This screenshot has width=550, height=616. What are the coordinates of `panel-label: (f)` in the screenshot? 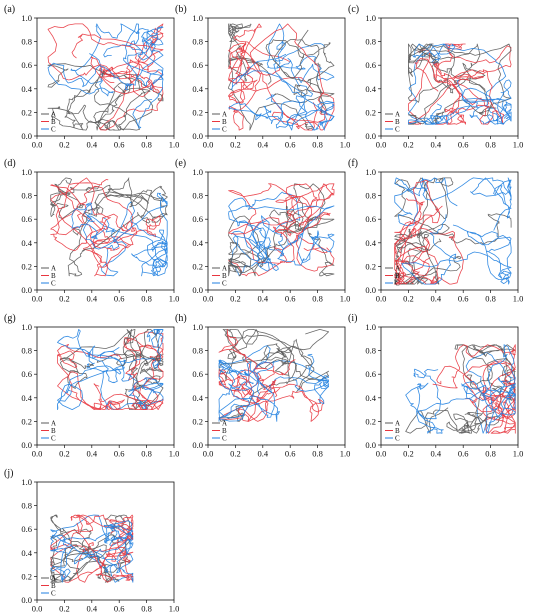 It's located at (353, 163).